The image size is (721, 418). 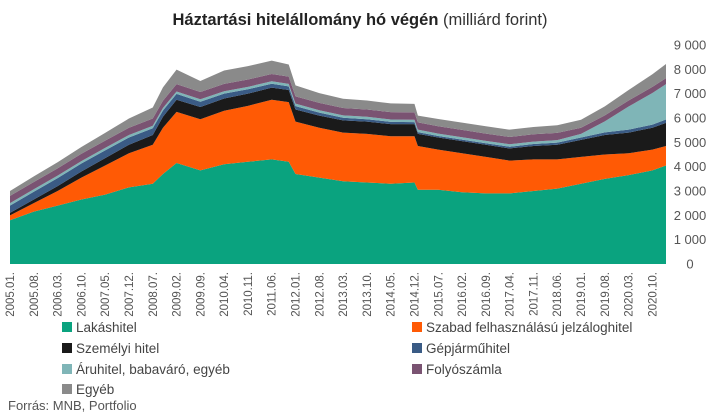 I want to click on x-tick-label: 2014.05., so click(x=392, y=294).